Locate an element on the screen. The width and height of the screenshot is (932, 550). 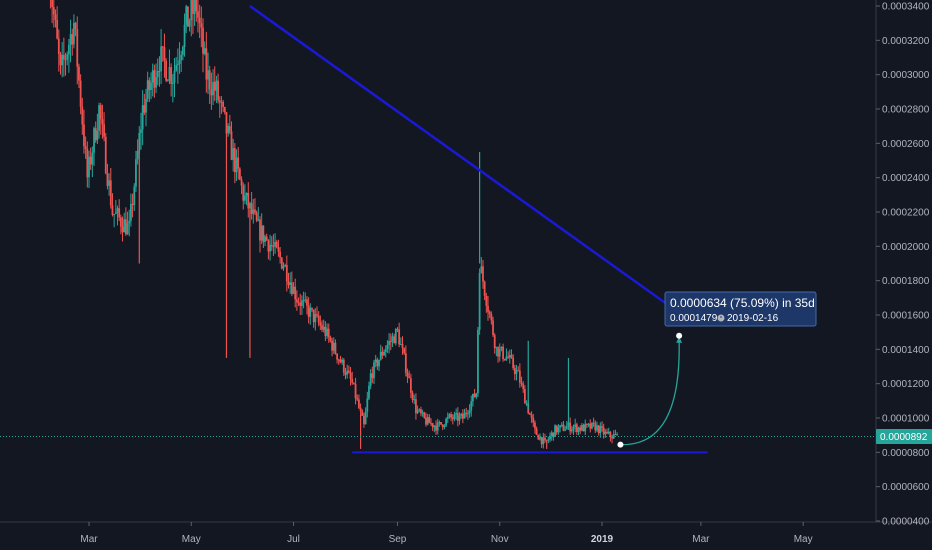
price-tick-label: 0.0001600 is located at coordinates (906, 316).